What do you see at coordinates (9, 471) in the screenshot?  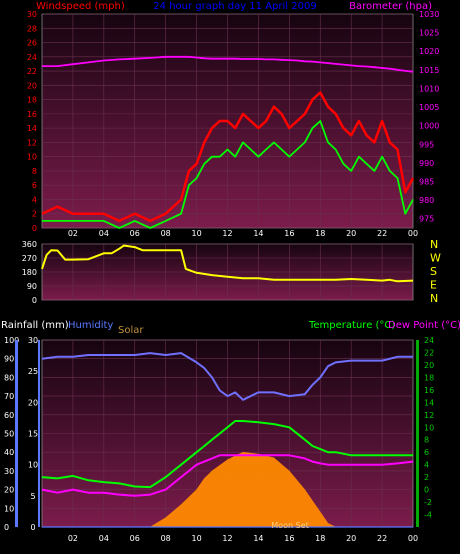 I see `rainfall-tick-label: 30` at bounding box center [9, 471].